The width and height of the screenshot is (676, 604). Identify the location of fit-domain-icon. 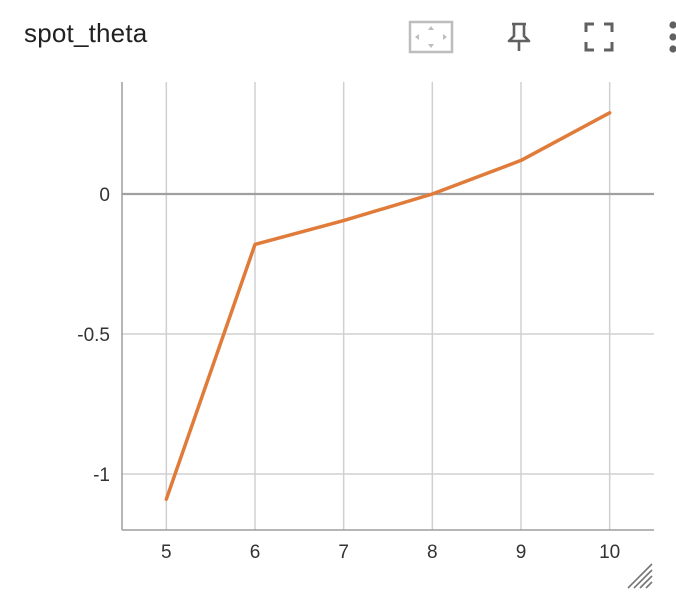
(431, 37).